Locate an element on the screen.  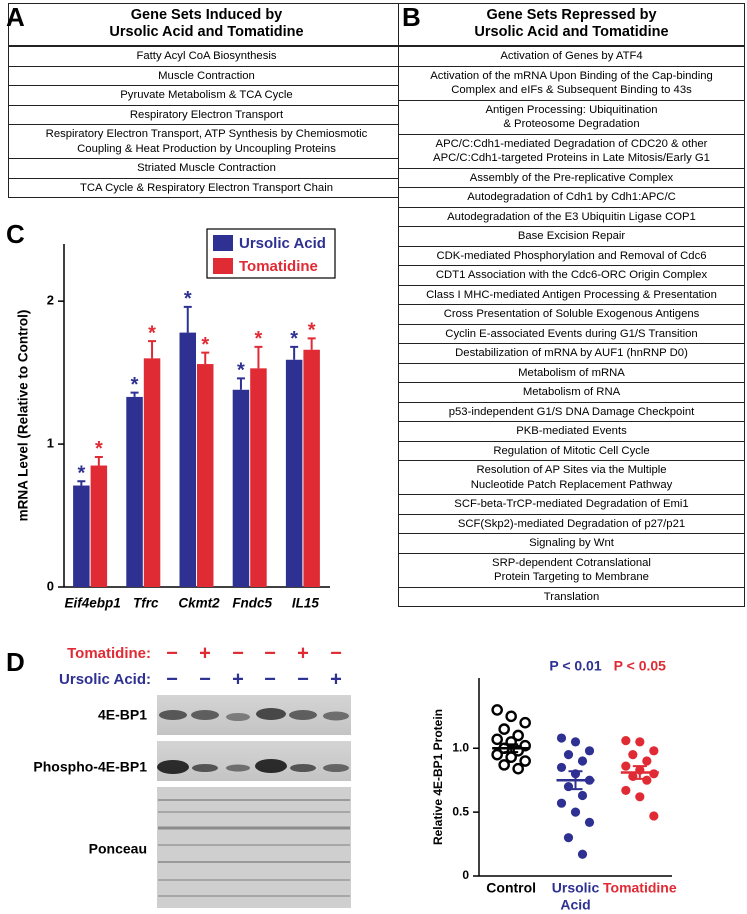
legend-label: Ursolic Acid is located at coordinates (282, 243).